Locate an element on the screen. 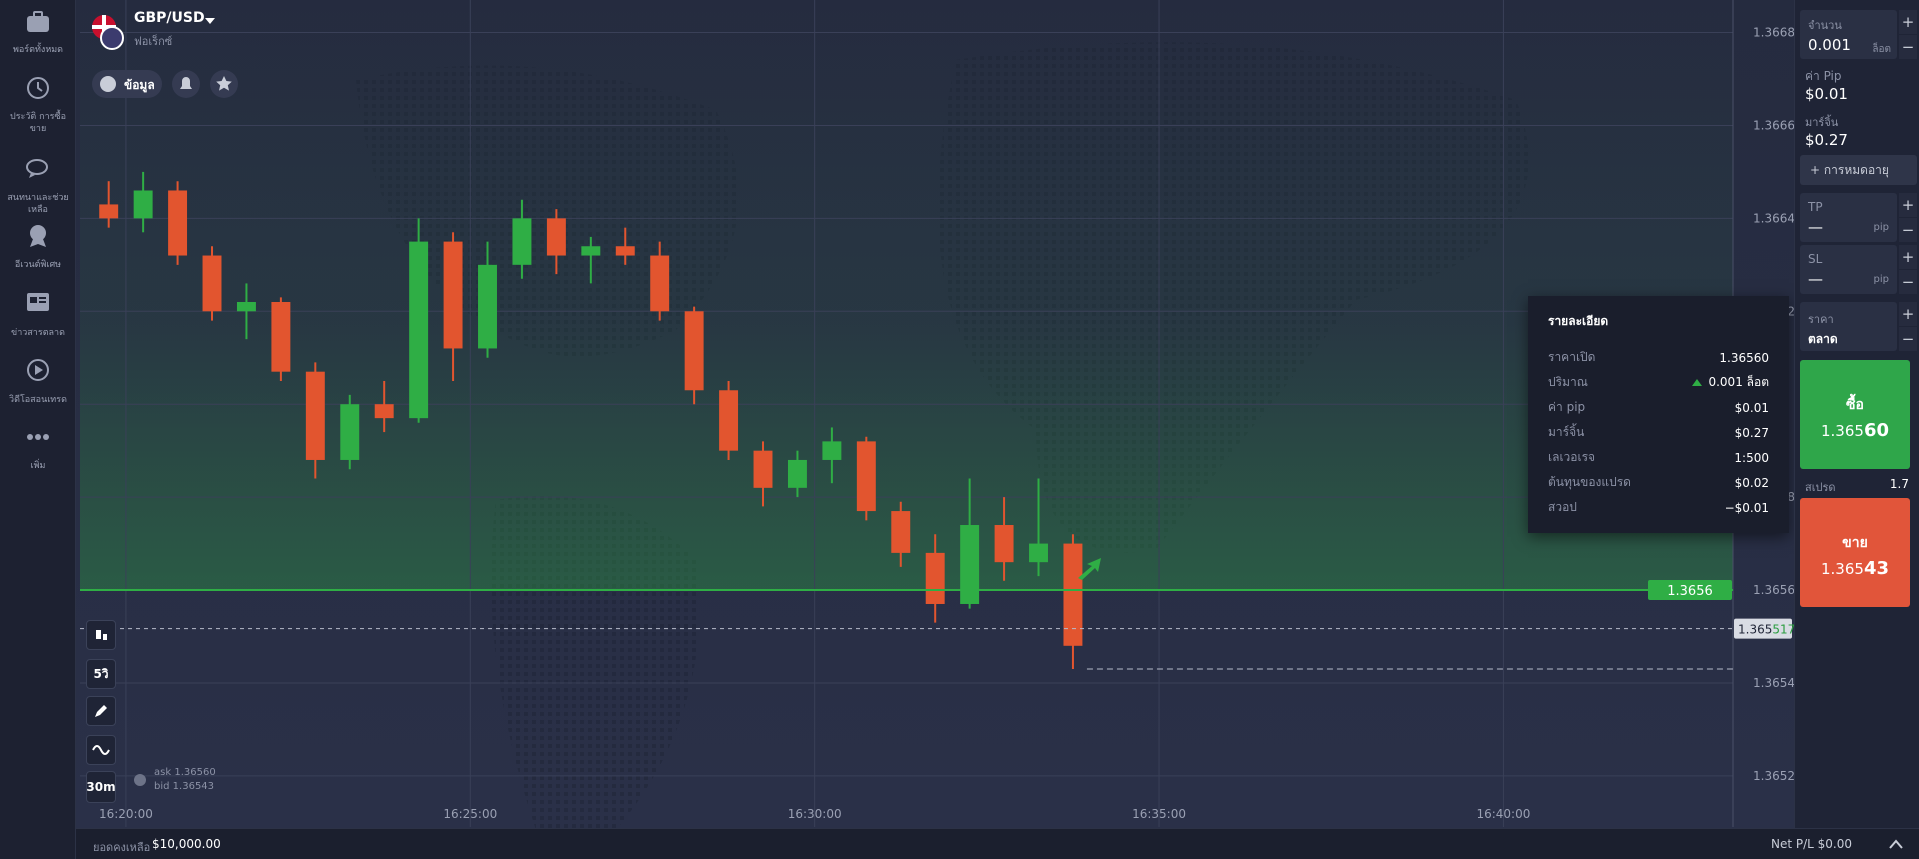 This screenshot has width=1919, height=859. expand-icon is located at coordinates (1896, 844).